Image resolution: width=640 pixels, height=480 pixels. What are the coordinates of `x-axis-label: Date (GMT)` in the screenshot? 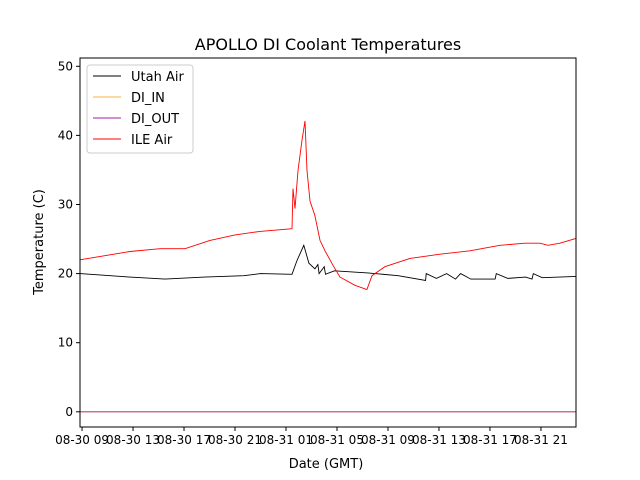 It's located at (326, 464).